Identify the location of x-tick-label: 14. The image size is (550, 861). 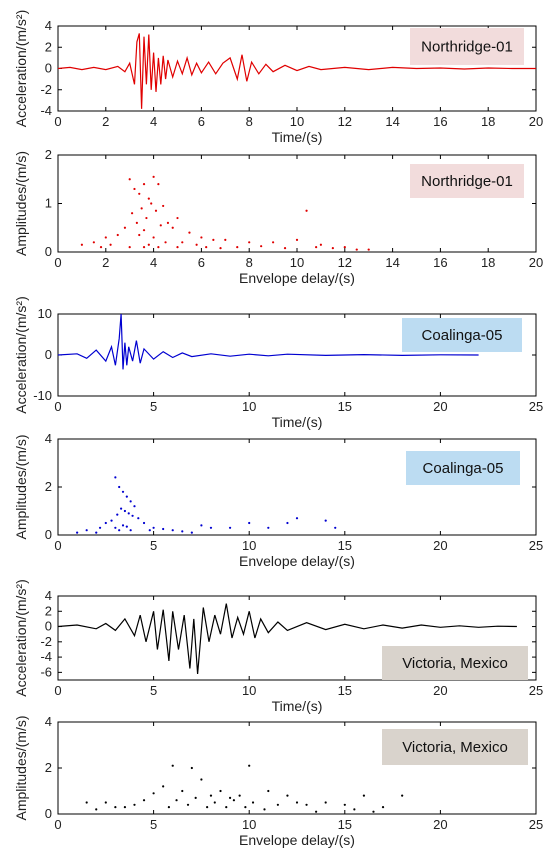
(392, 121).